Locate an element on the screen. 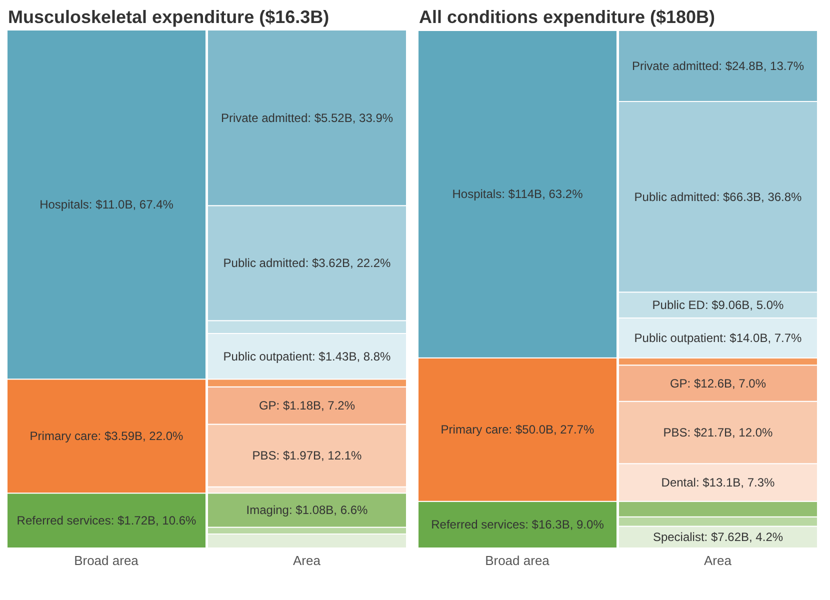  chart-title: Musculoskeletal expenditure ($16.3B) is located at coordinates (168, 17).